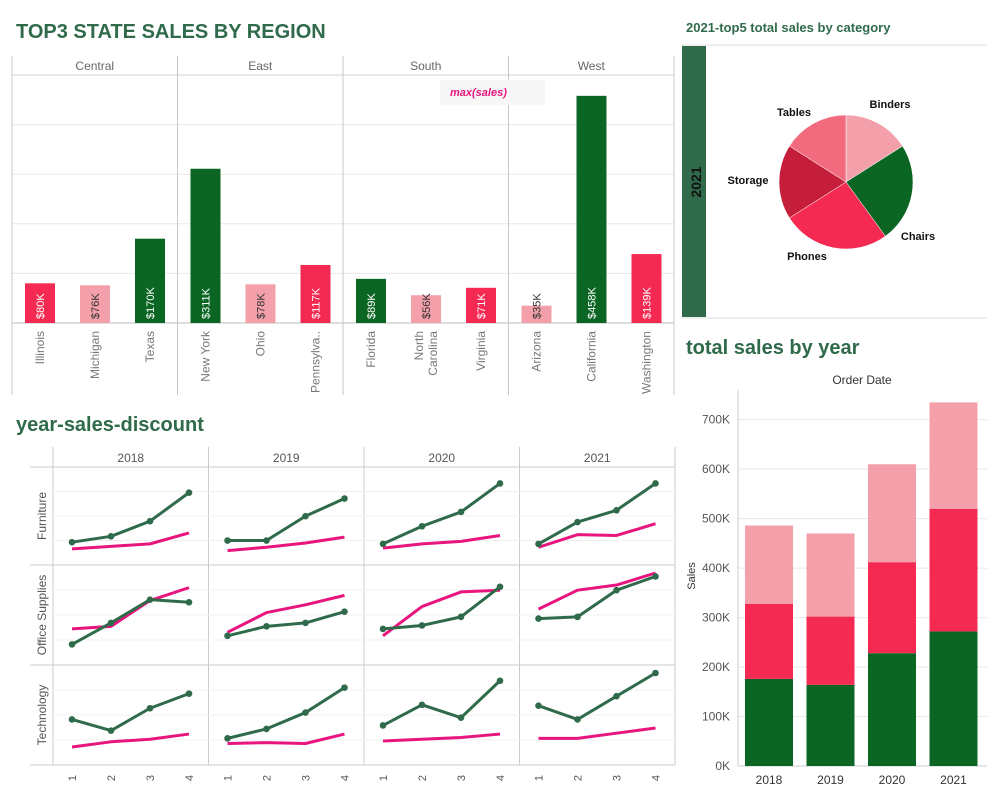 Image resolution: width=999 pixels, height=799 pixels. Describe the element at coordinates (481, 351) in the screenshot. I see `state-tick-label: Virginia` at that location.